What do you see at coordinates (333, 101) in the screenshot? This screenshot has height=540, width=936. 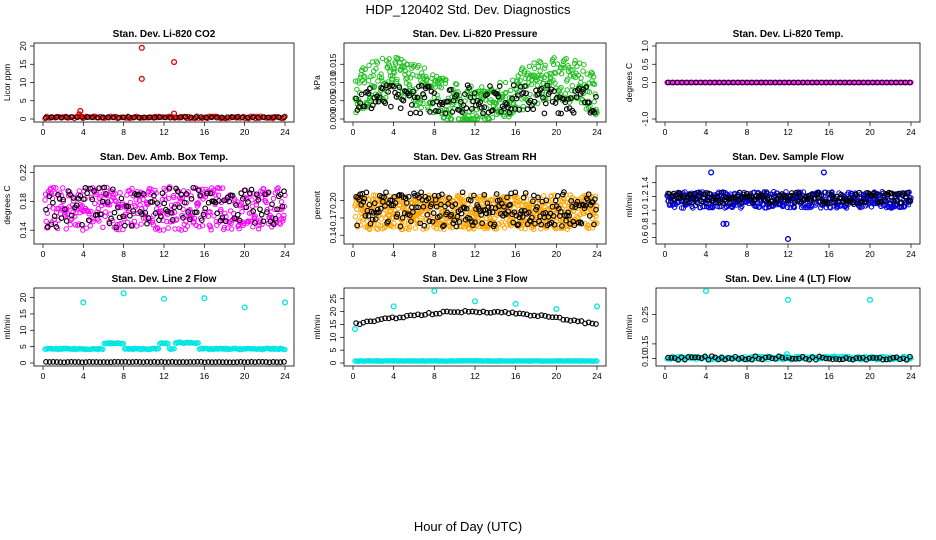 I see `y-tick-label: 0.005` at bounding box center [333, 101].